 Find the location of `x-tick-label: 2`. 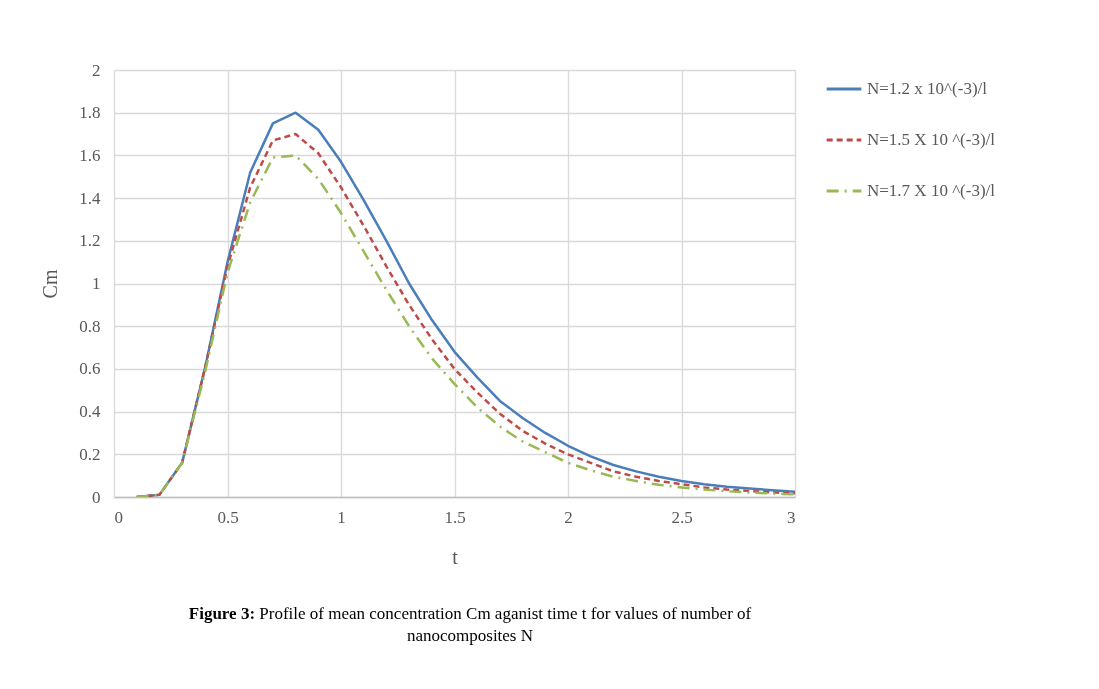

x-tick-label: 2 is located at coordinates (568, 517).